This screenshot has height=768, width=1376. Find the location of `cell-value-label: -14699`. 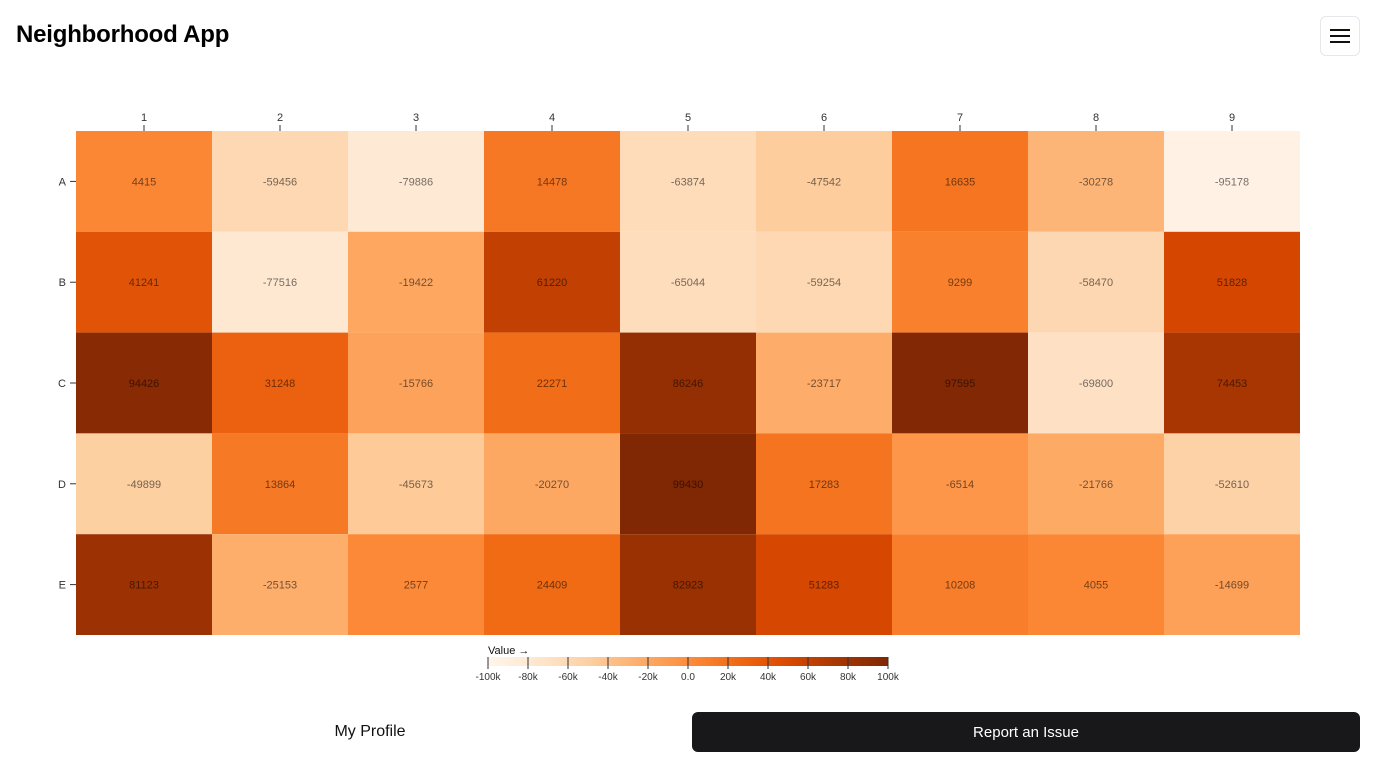

cell-value-label: -14699 is located at coordinates (1232, 586).